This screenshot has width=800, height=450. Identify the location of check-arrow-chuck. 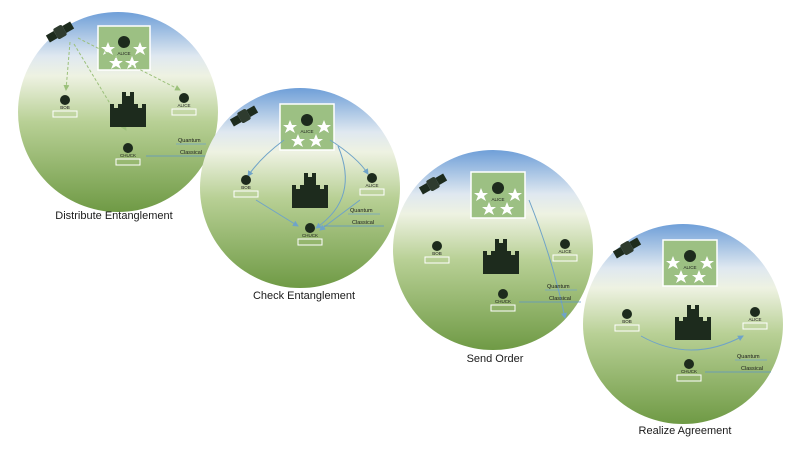
(330, 187).